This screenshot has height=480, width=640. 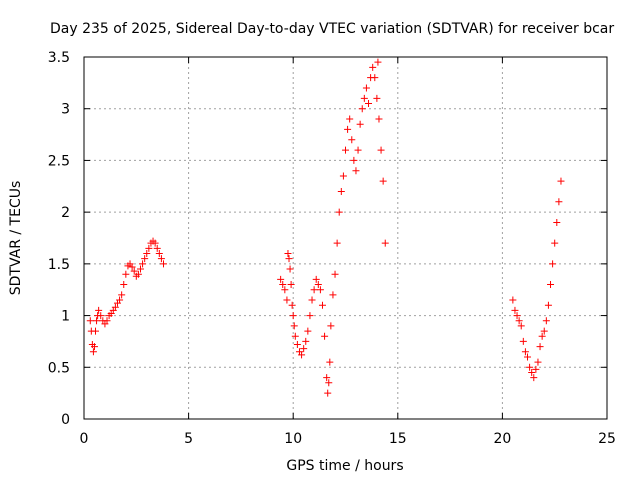 What do you see at coordinates (16, 238) in the screenshot?
I see `y-axis-title: SDTVAR / TECUs` at bounding box center [16, 238].